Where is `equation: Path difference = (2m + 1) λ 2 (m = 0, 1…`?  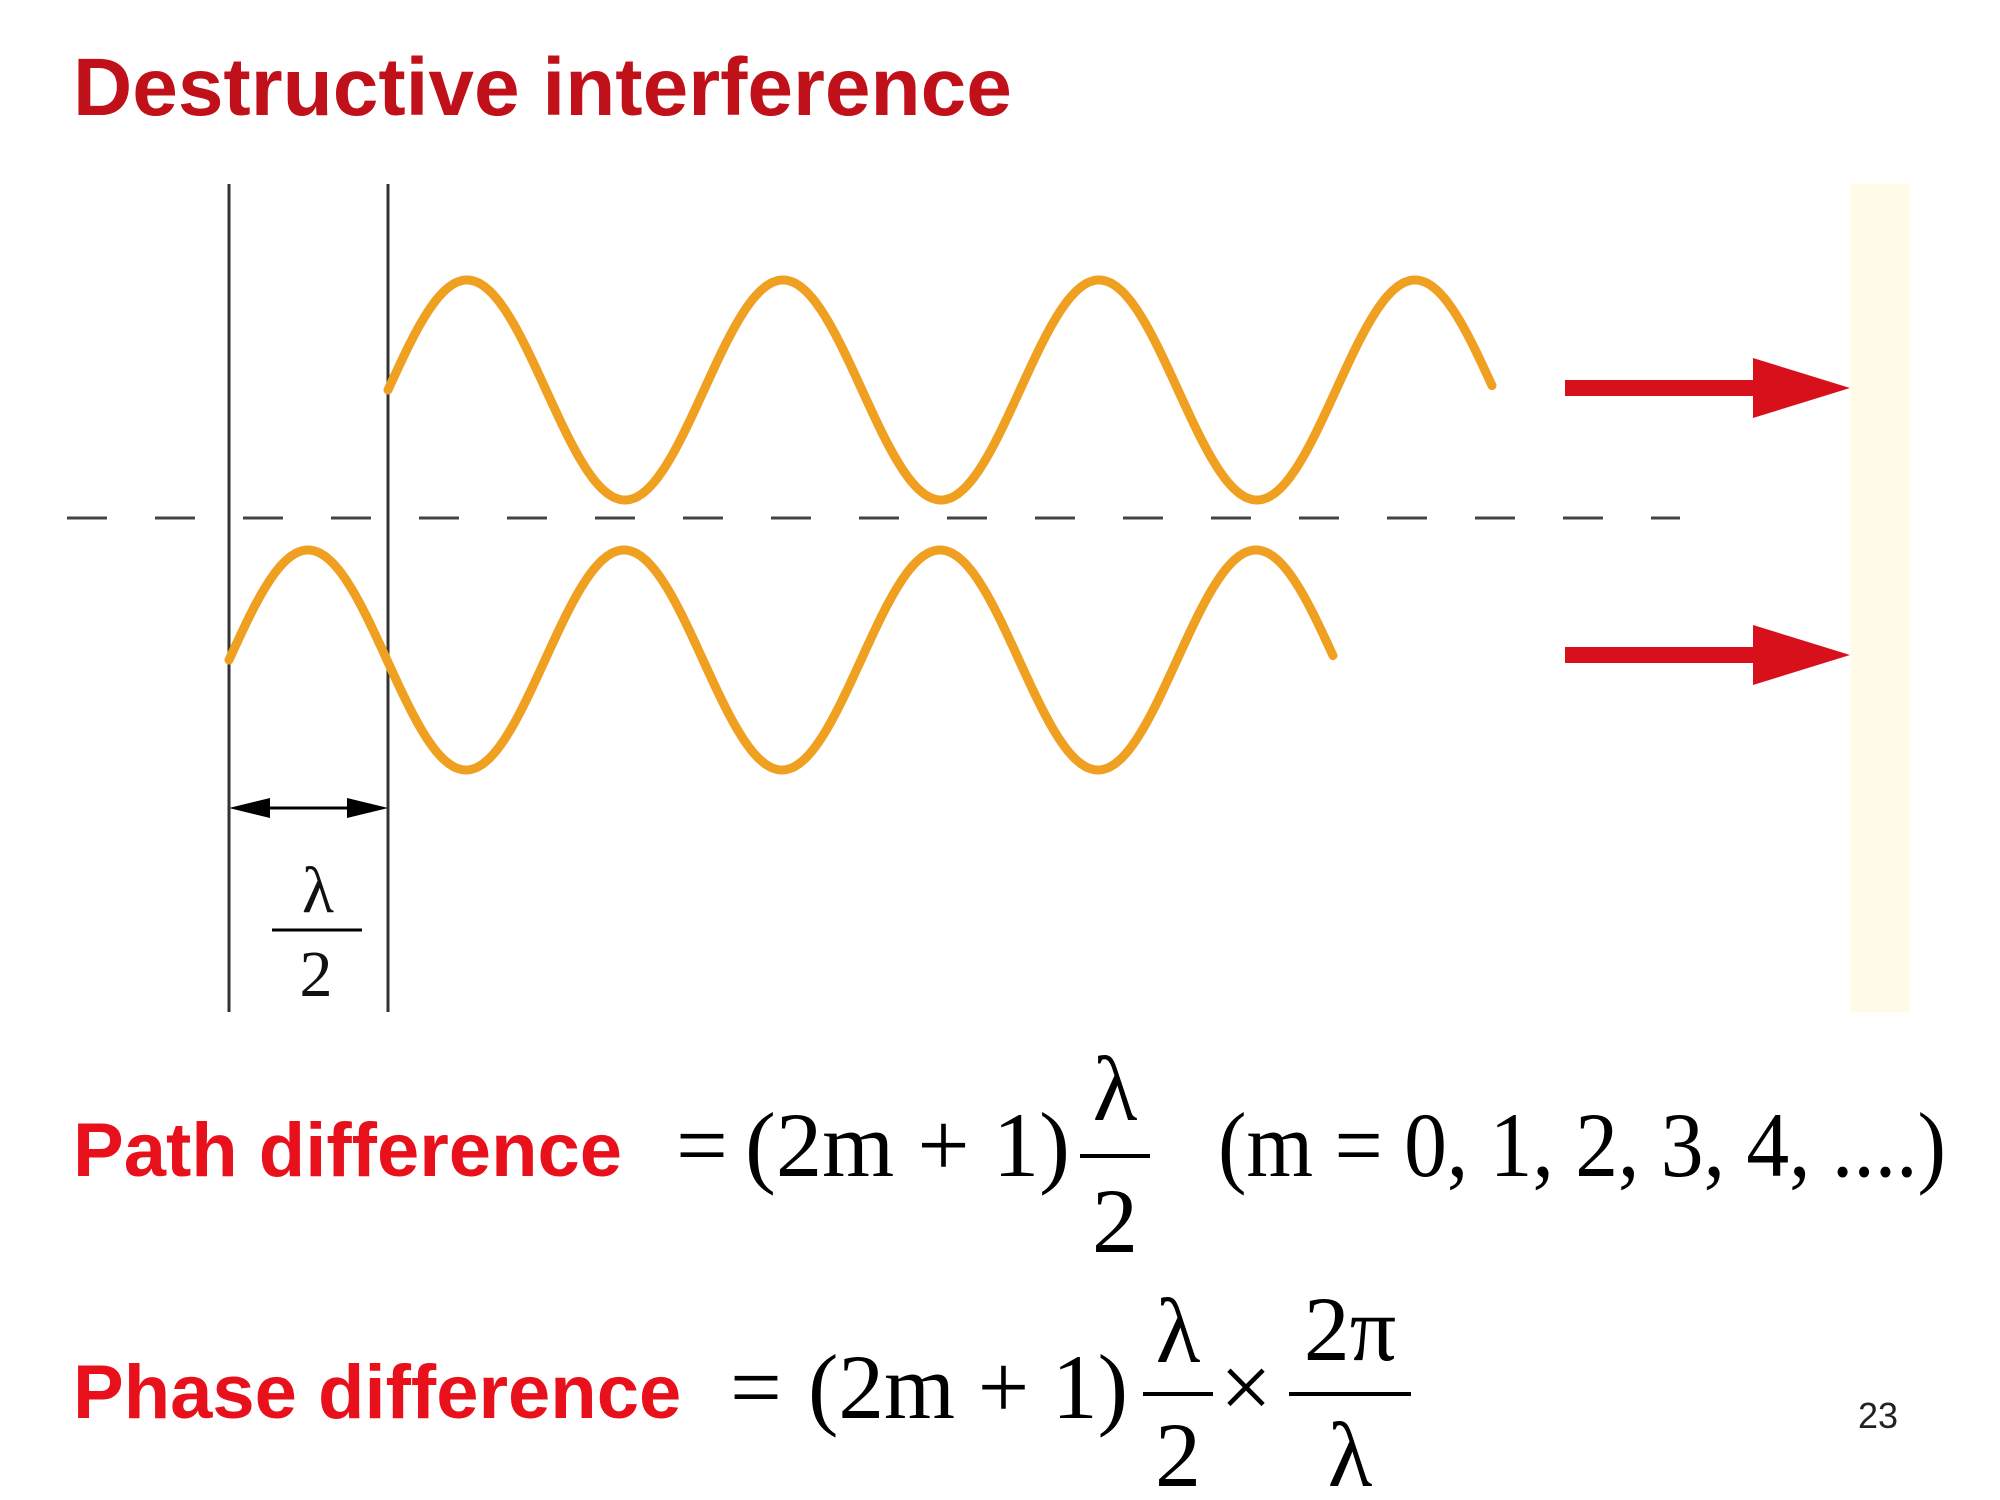
equation: Path difference = (2m + 1) λ 2 (m = 0, 1… is located at coordinates (1009, 1155).